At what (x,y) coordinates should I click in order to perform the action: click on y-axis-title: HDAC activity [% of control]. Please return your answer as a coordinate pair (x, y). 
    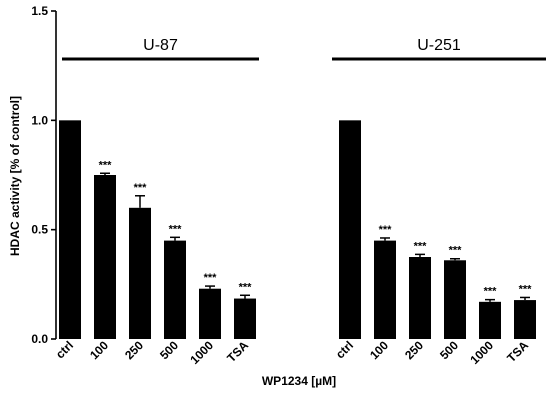
    Looking at the image, I should click on (15, 176).